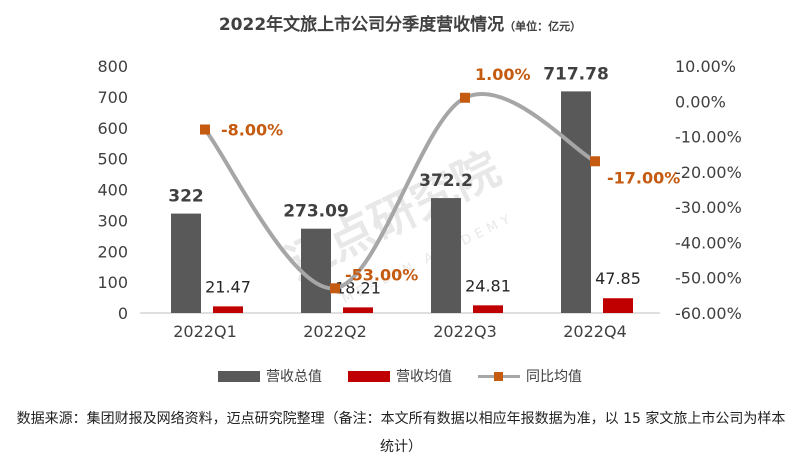 This screenshot has width=800, height=476. What do you see at coordinates (381, 274) in the screenshot?
I see `line-yoy-label: -53.00%` at bounding box center [381, 274].